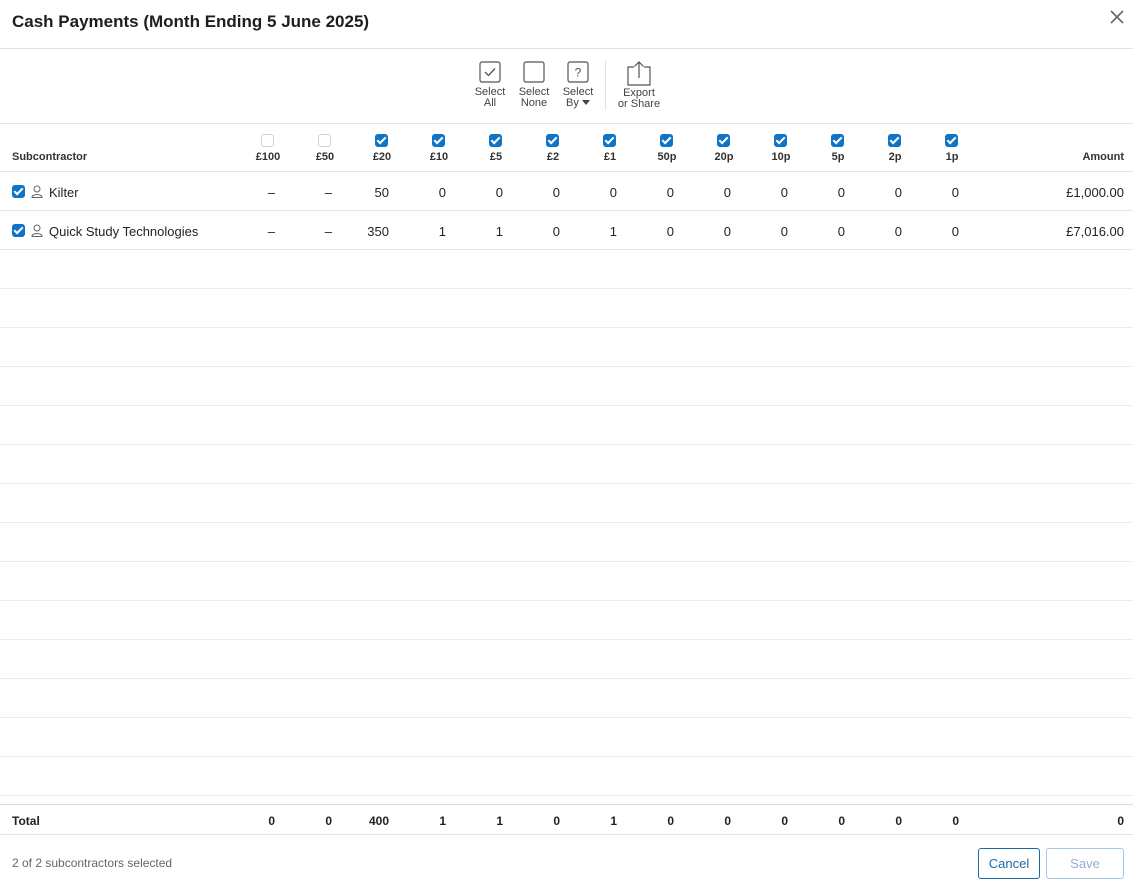  I want to click on denomination-header: £100, so click(268, 157).